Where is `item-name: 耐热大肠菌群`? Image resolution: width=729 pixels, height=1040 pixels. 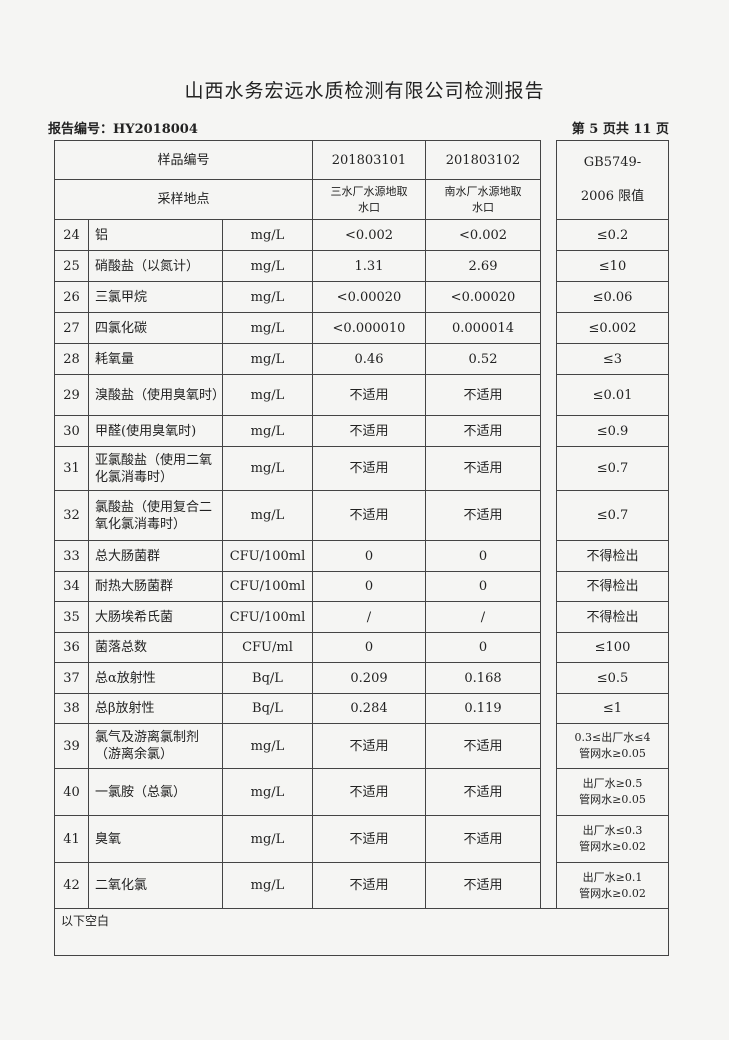 item-name: 耐热大肠菌群 is located at coordinates (155, 586).